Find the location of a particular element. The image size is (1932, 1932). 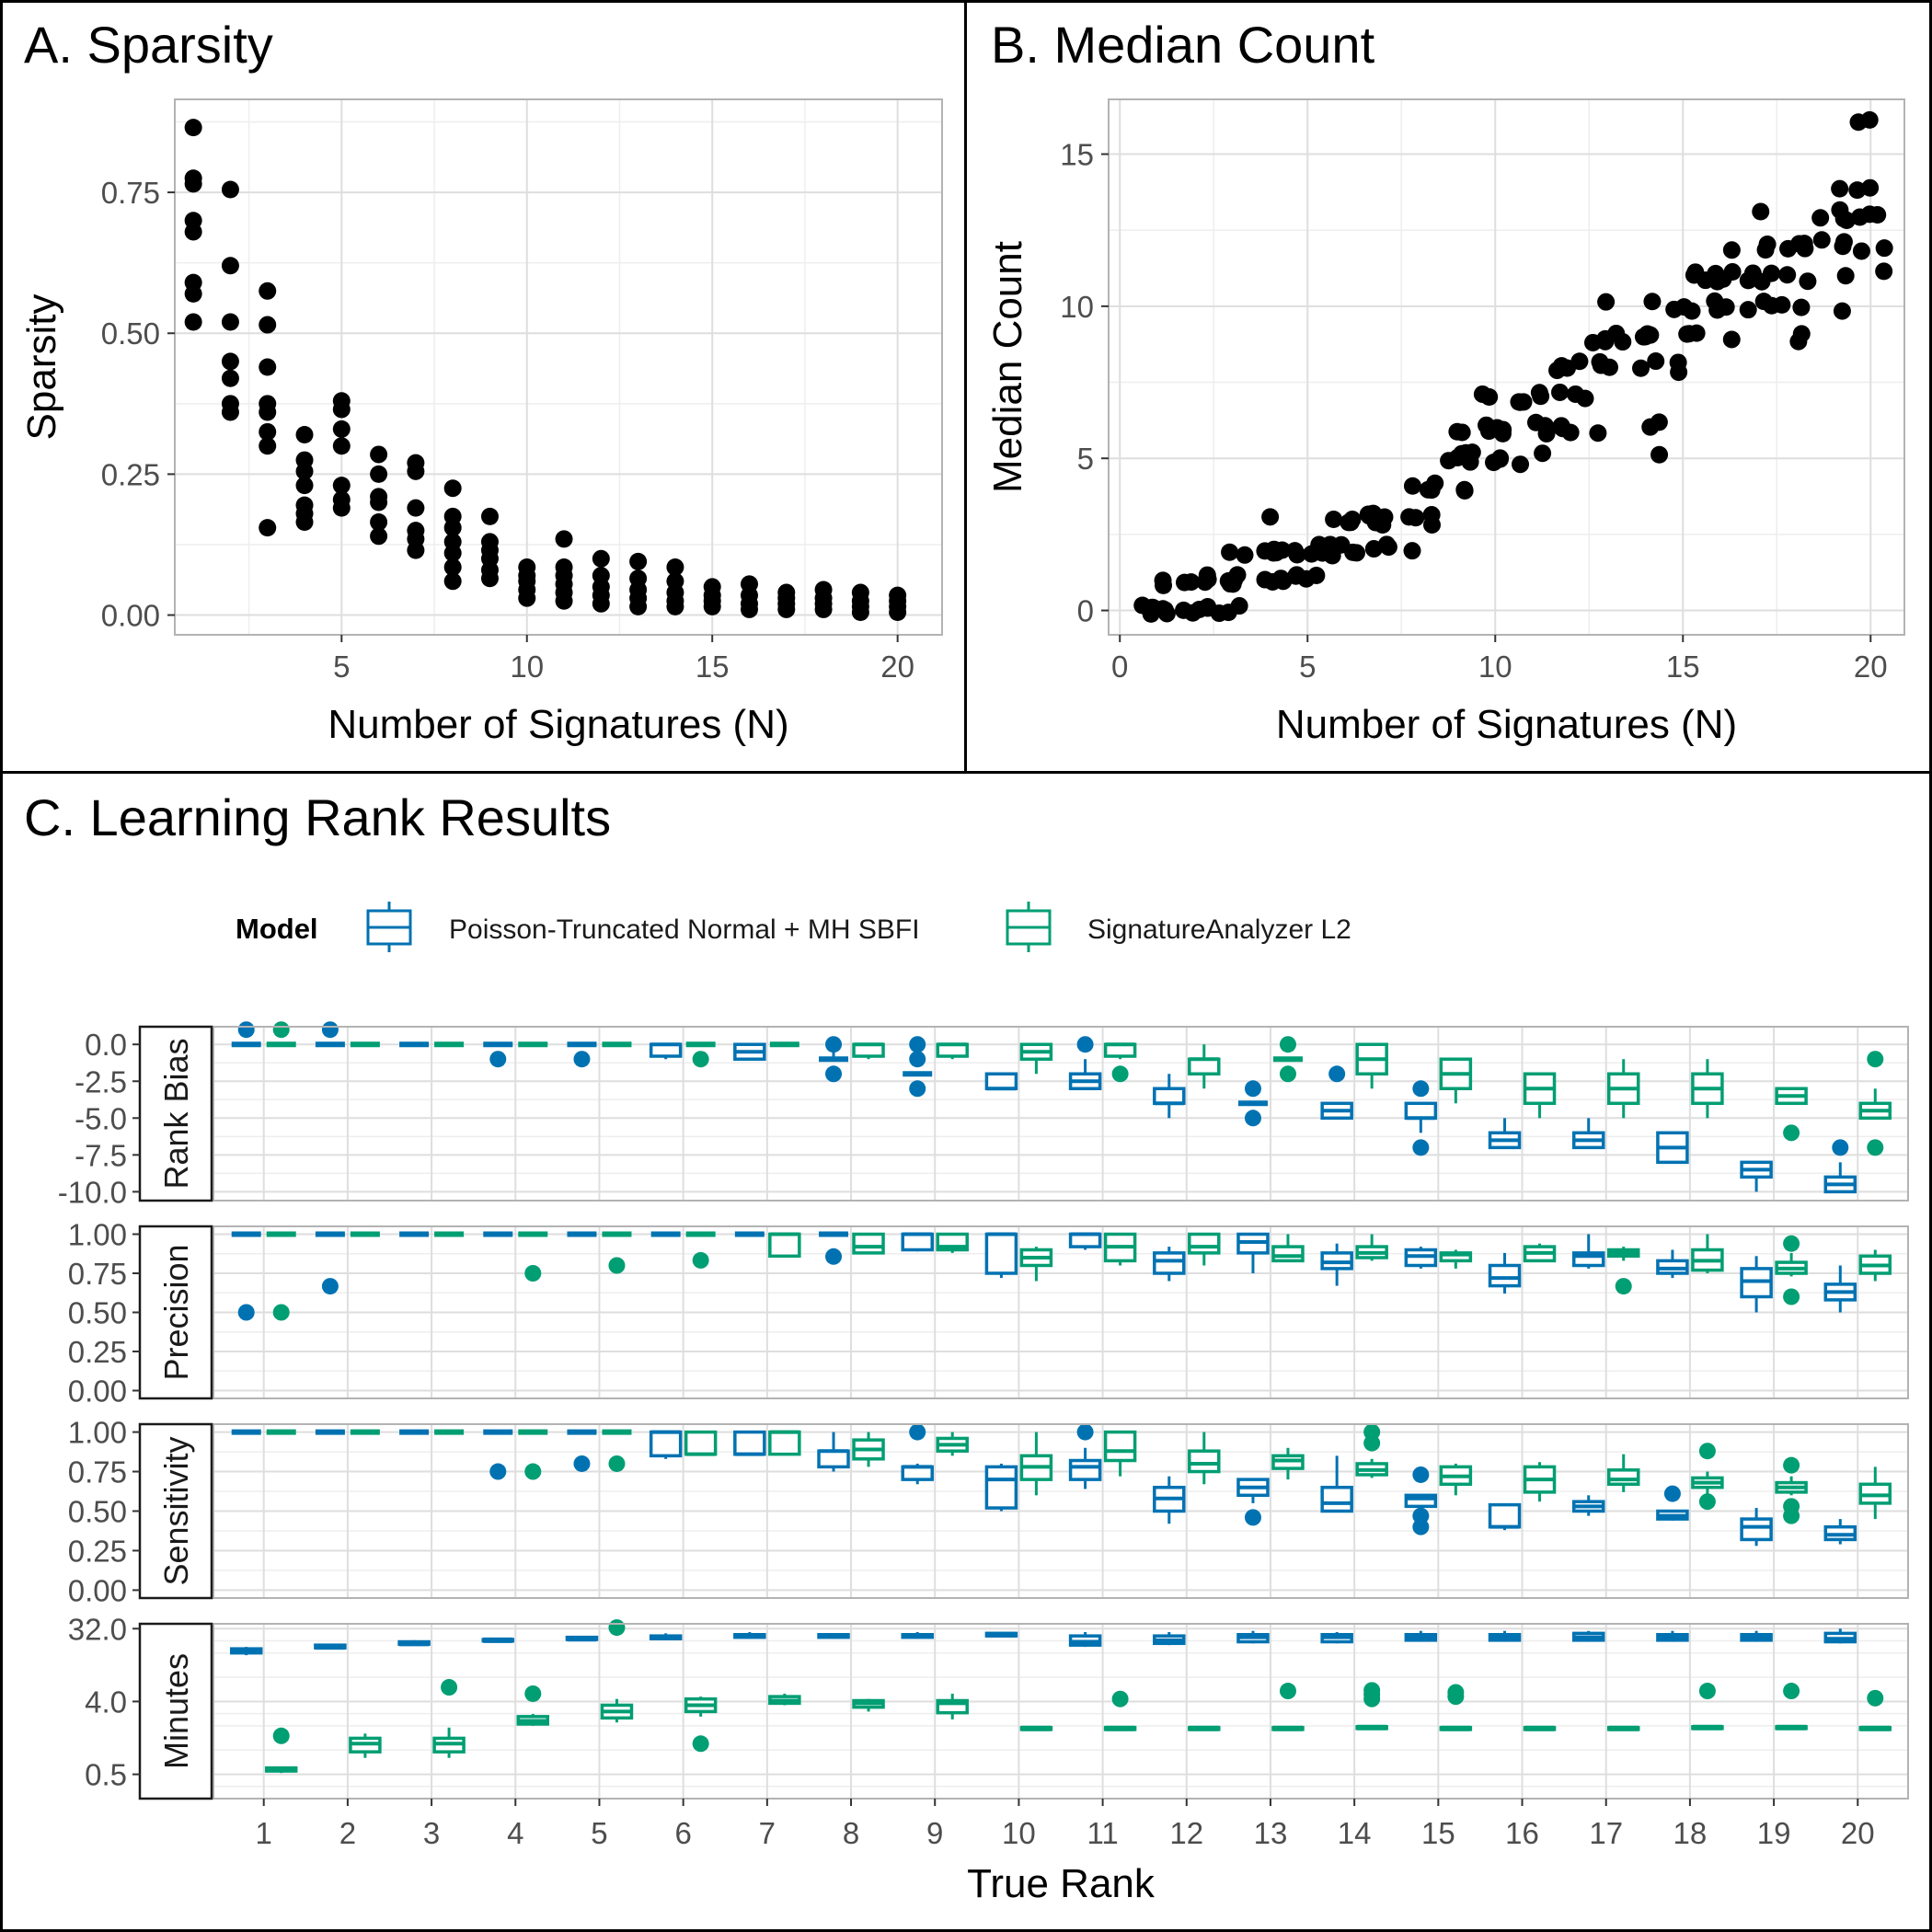

x-tick-label: 3 is located at coordinates (431, 1833).